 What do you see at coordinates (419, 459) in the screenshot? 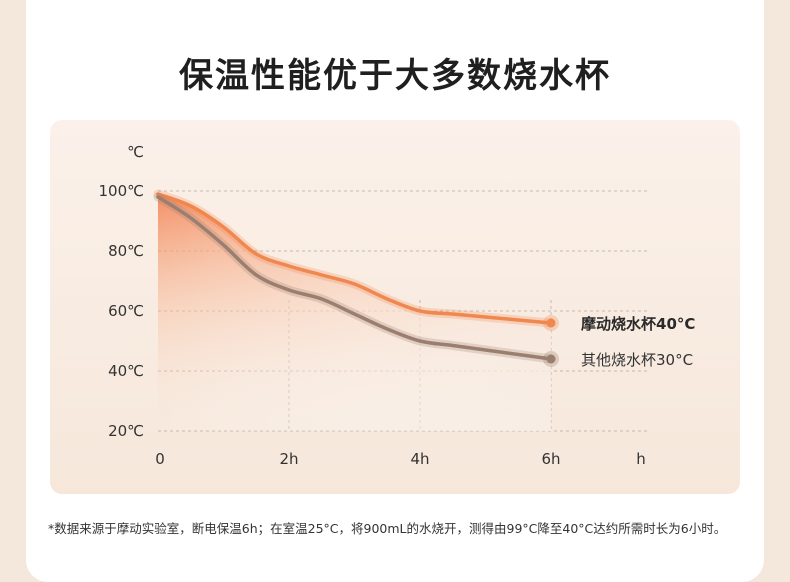
I see `x-tick-label: 4h` at bounding box center [419, 459].